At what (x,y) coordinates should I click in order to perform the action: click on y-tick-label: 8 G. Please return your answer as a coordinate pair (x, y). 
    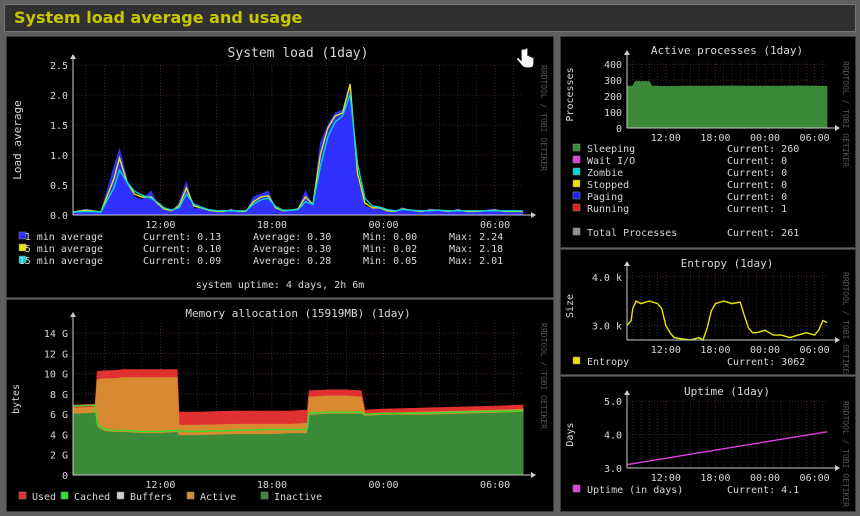
    Looking at the image, I should click on (59, 395).